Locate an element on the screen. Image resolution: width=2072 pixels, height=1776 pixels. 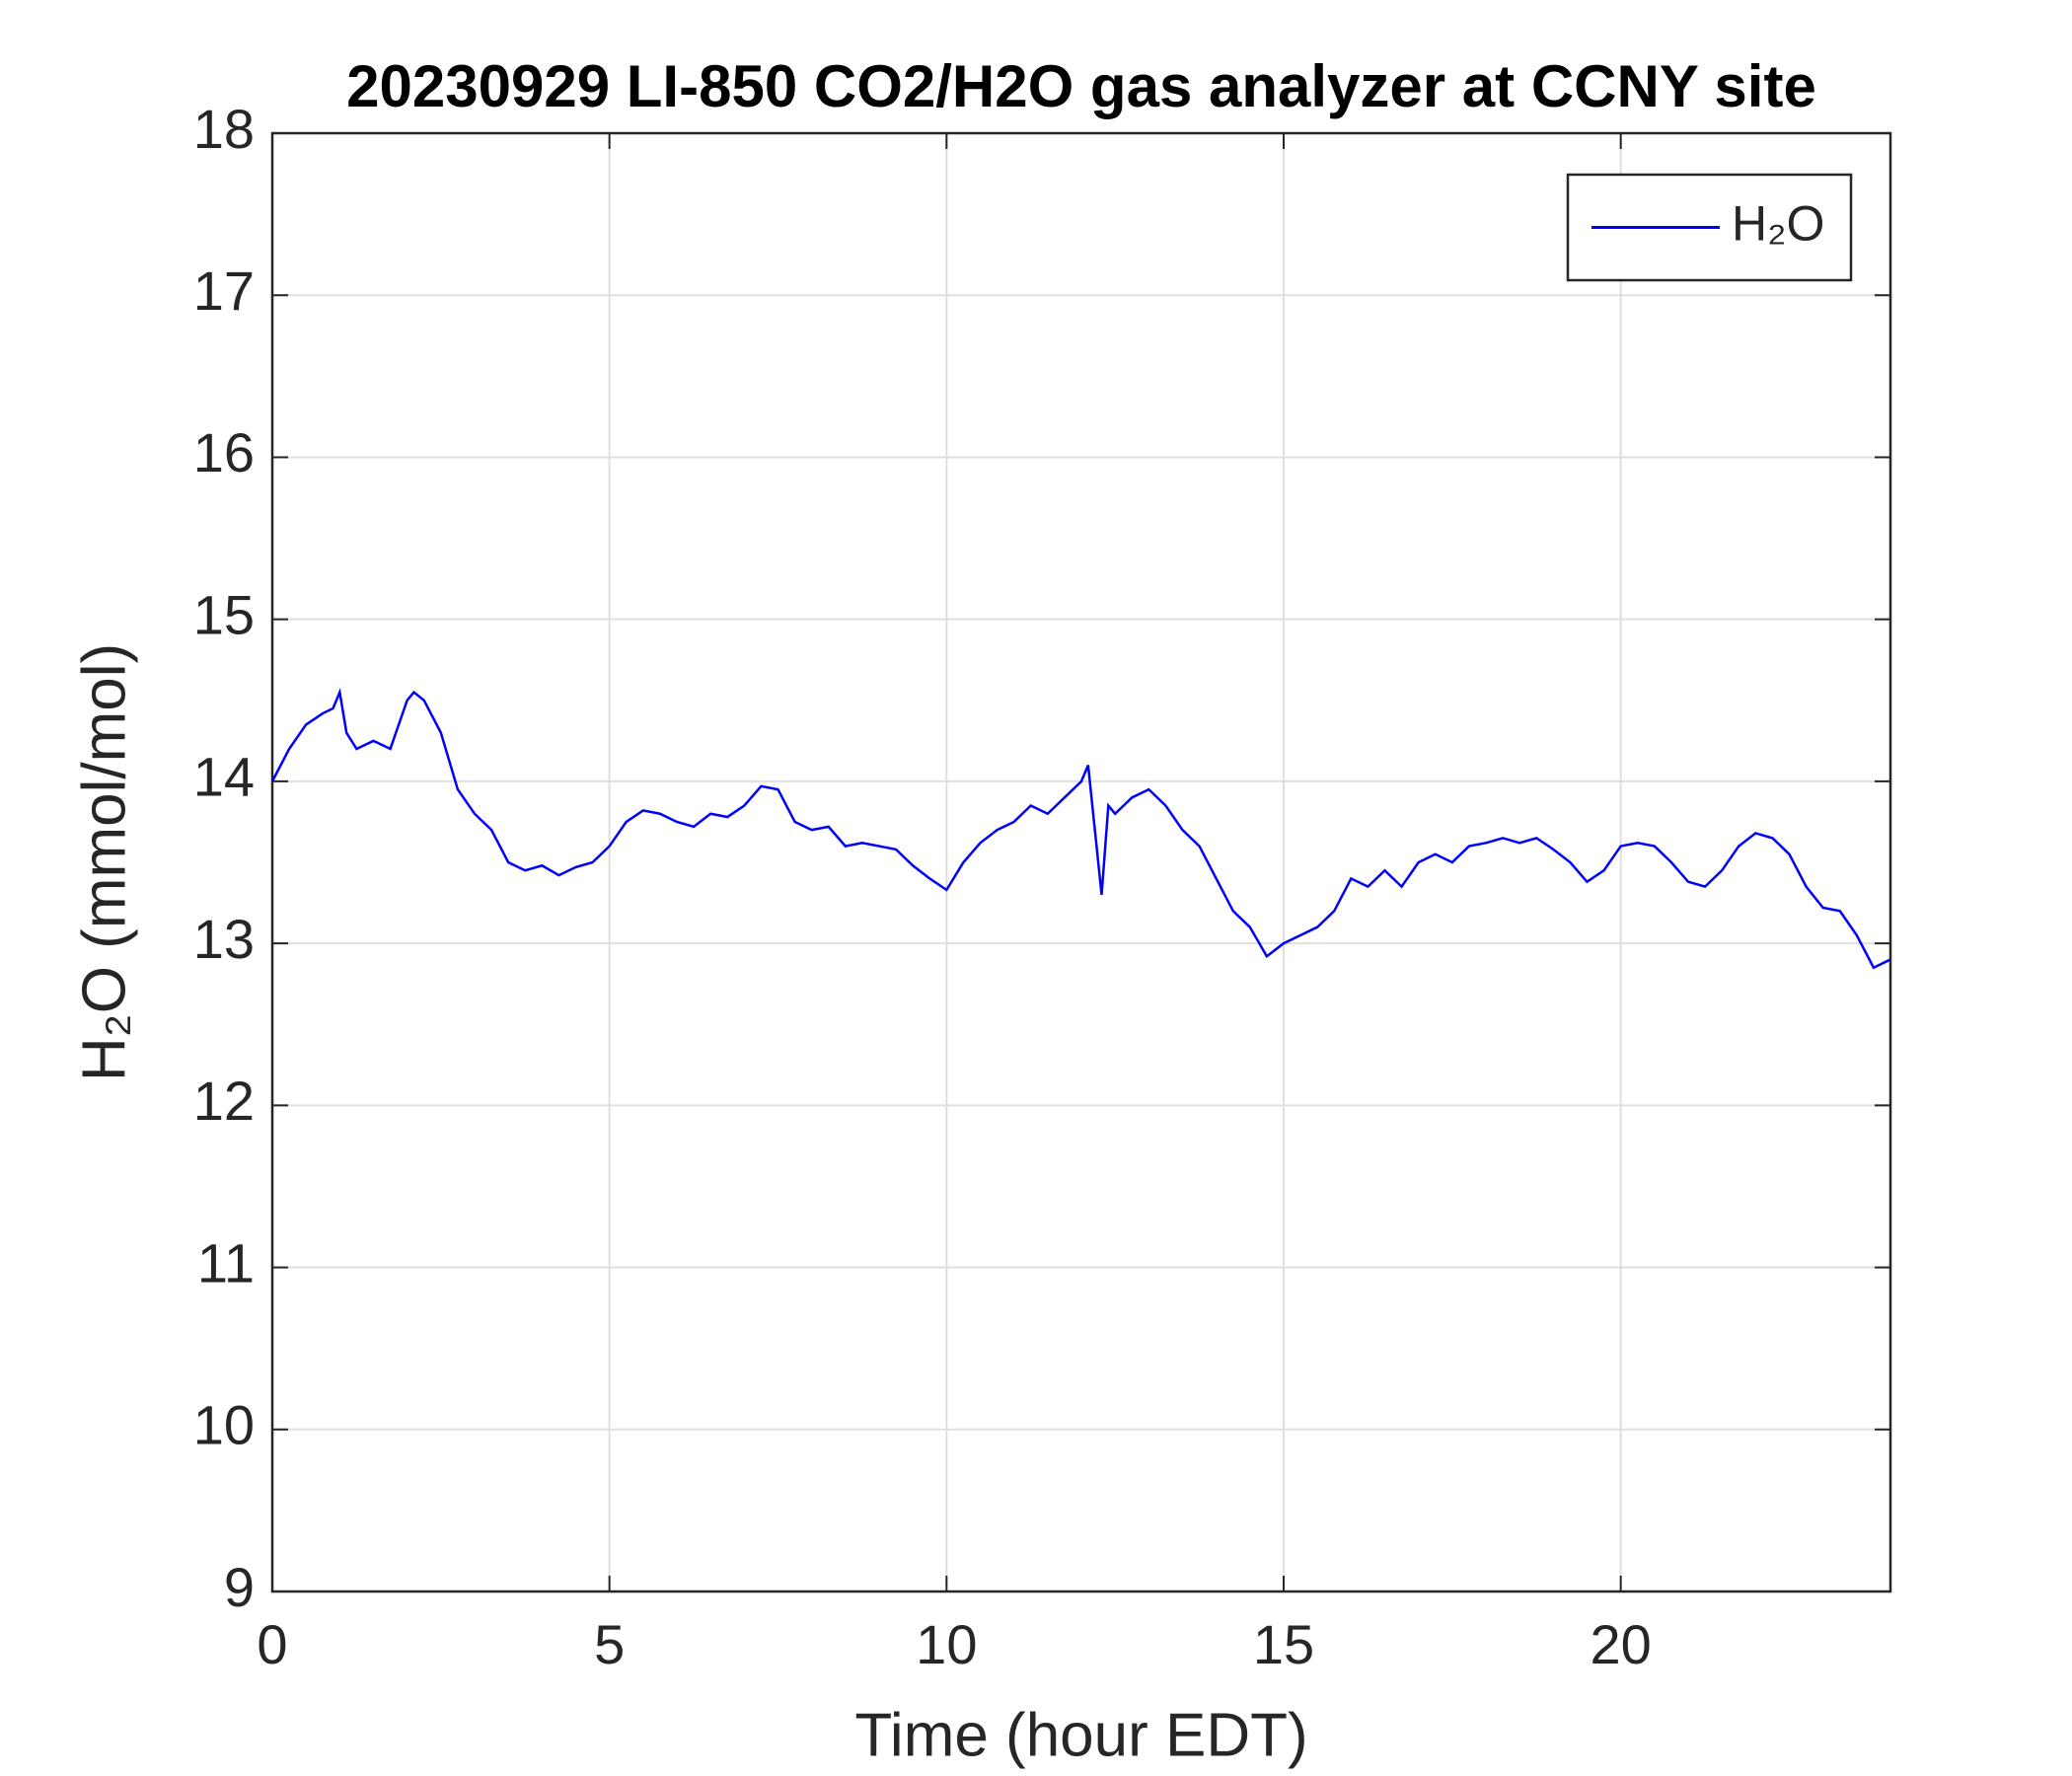
y-tick-label: 14 is located at coordinates (224, 777).